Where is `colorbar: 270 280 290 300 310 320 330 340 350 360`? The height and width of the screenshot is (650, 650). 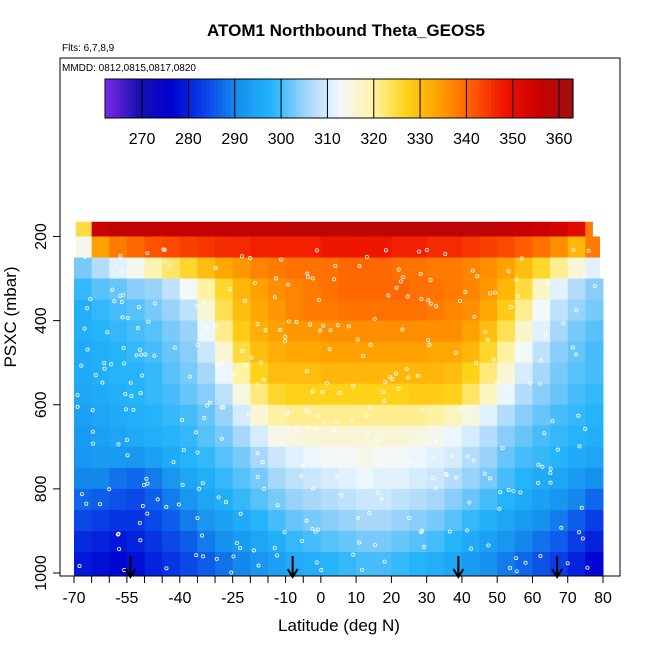
colorbar: 270 280 290 300 310 320 330 340 350 360 is located at coordinates (339, 113).